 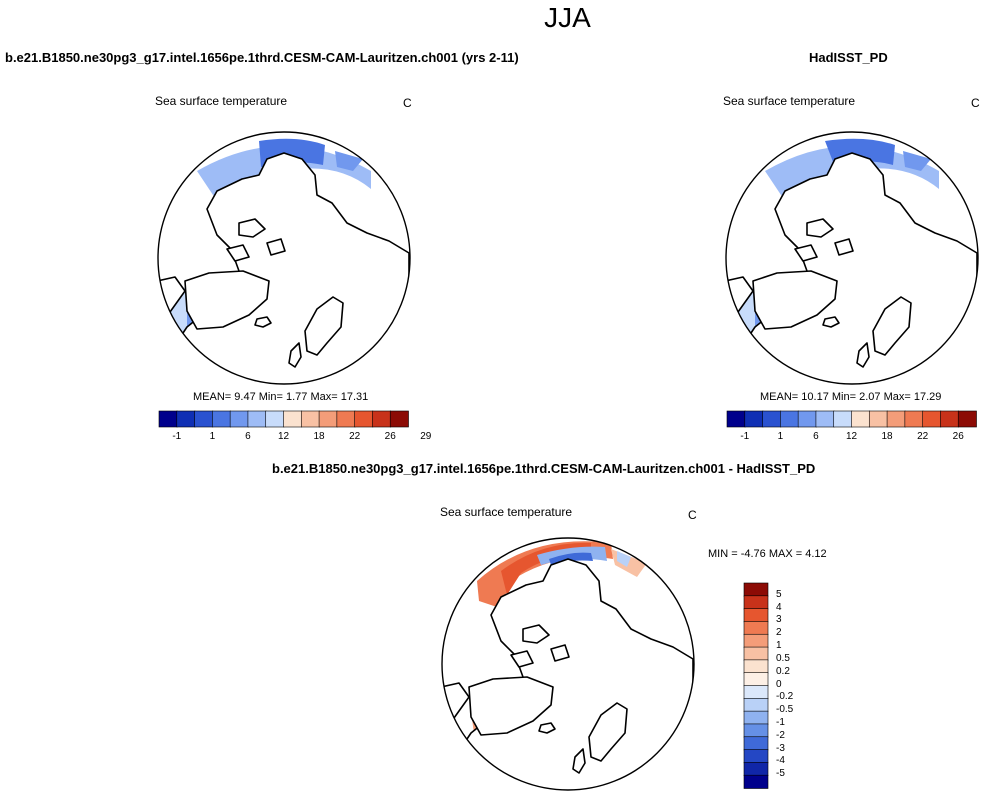 I want to click on model-min-value: 1.77, so click(x=296, y=397).